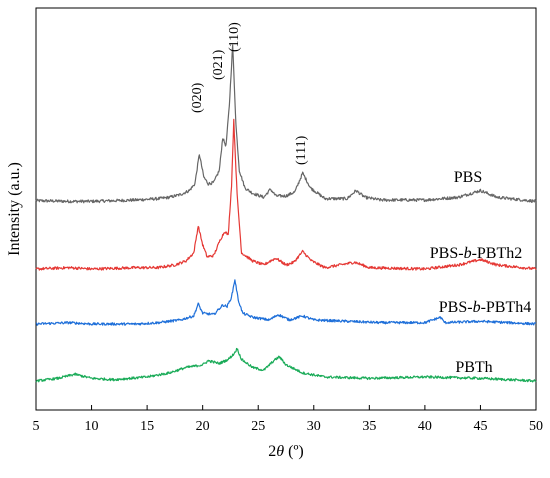  I want to click on y-axis-label: Intensity (a.u.), so click(14, 209).